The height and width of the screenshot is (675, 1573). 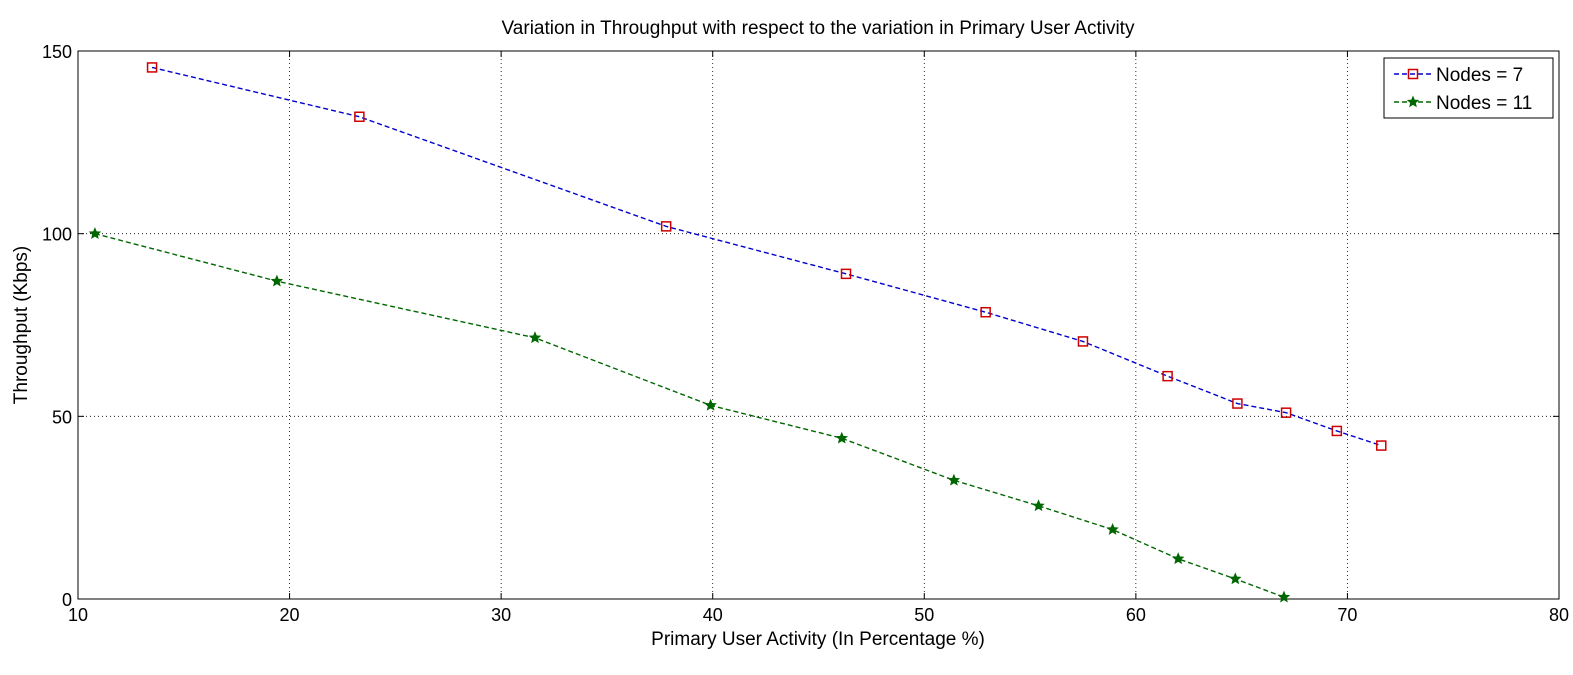 What do you see at coordinates (290, 615) in the screenshot?
I see `x-tick-label: 20` at bounding box center [290, 615].